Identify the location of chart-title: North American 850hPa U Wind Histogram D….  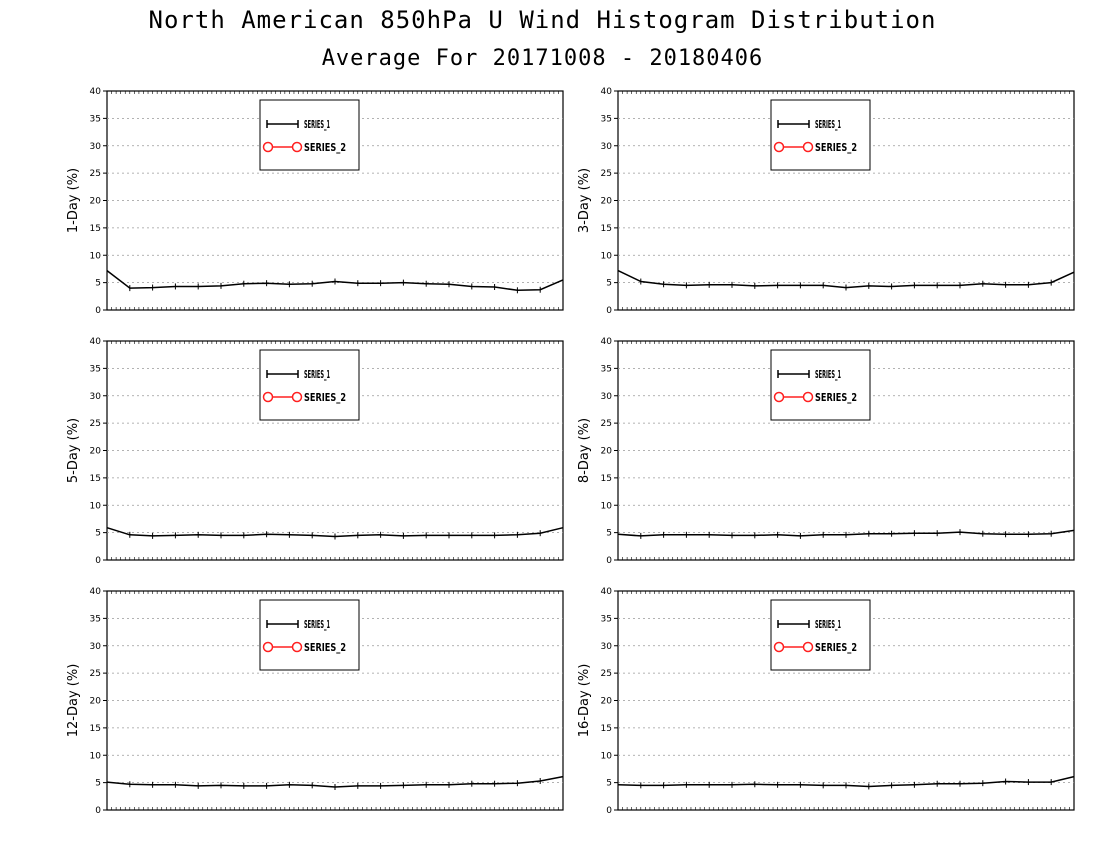
(542, 20).